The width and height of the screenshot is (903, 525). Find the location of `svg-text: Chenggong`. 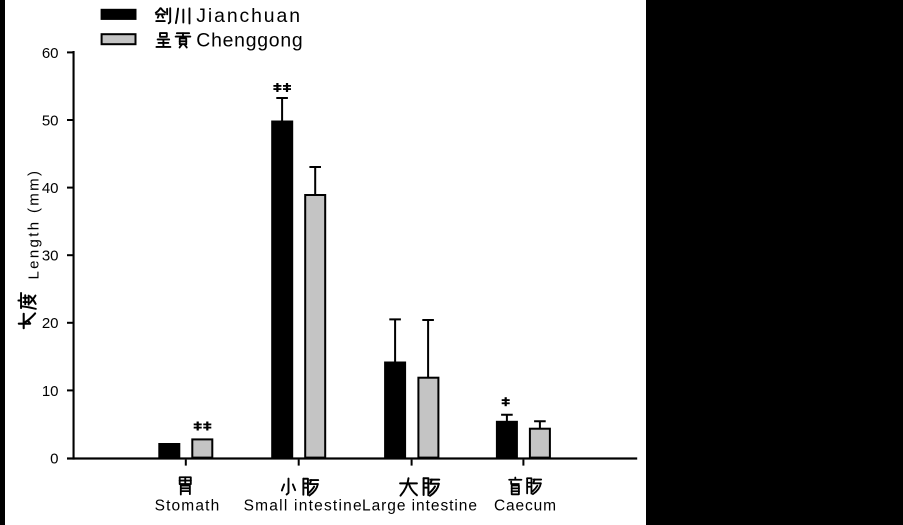

svg-text: Chenggong is located at coordinates (249, 40).